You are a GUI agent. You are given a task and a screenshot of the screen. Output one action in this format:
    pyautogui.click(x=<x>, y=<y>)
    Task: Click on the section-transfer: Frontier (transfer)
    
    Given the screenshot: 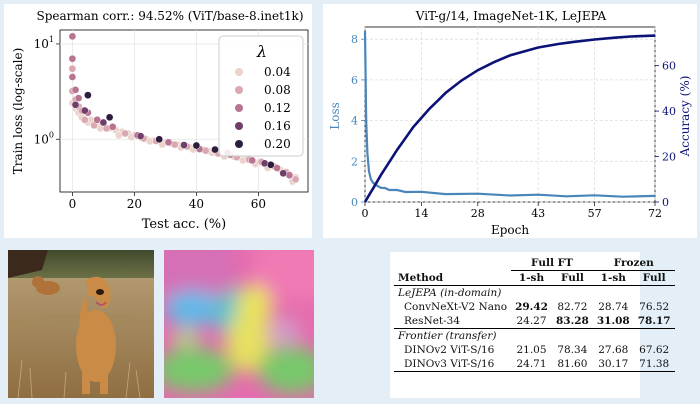 What is the action you would take?
    pyautogui.click(x=447, y=336)
    